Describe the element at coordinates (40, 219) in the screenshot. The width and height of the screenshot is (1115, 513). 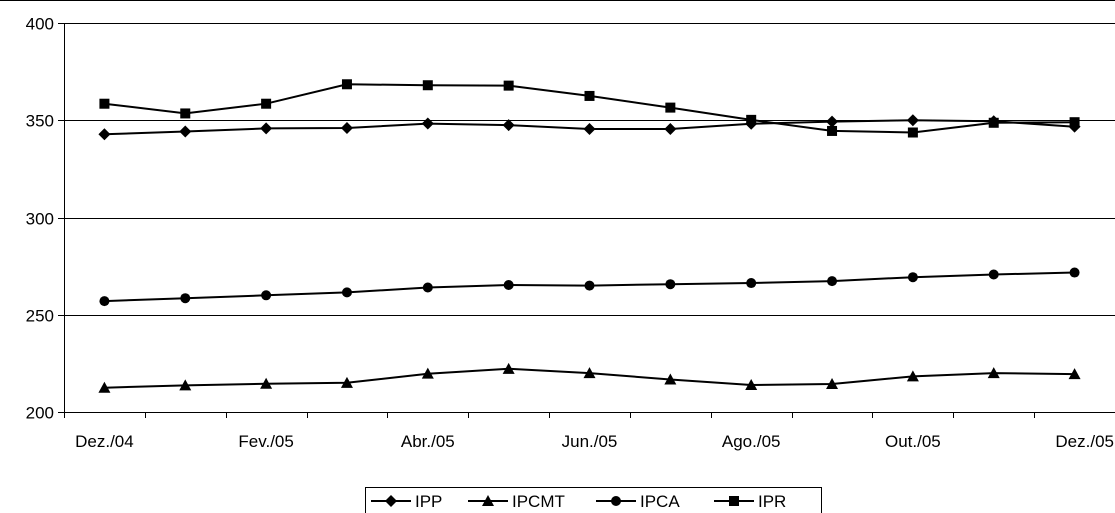
I see `y-tick-label: 300` at that location.